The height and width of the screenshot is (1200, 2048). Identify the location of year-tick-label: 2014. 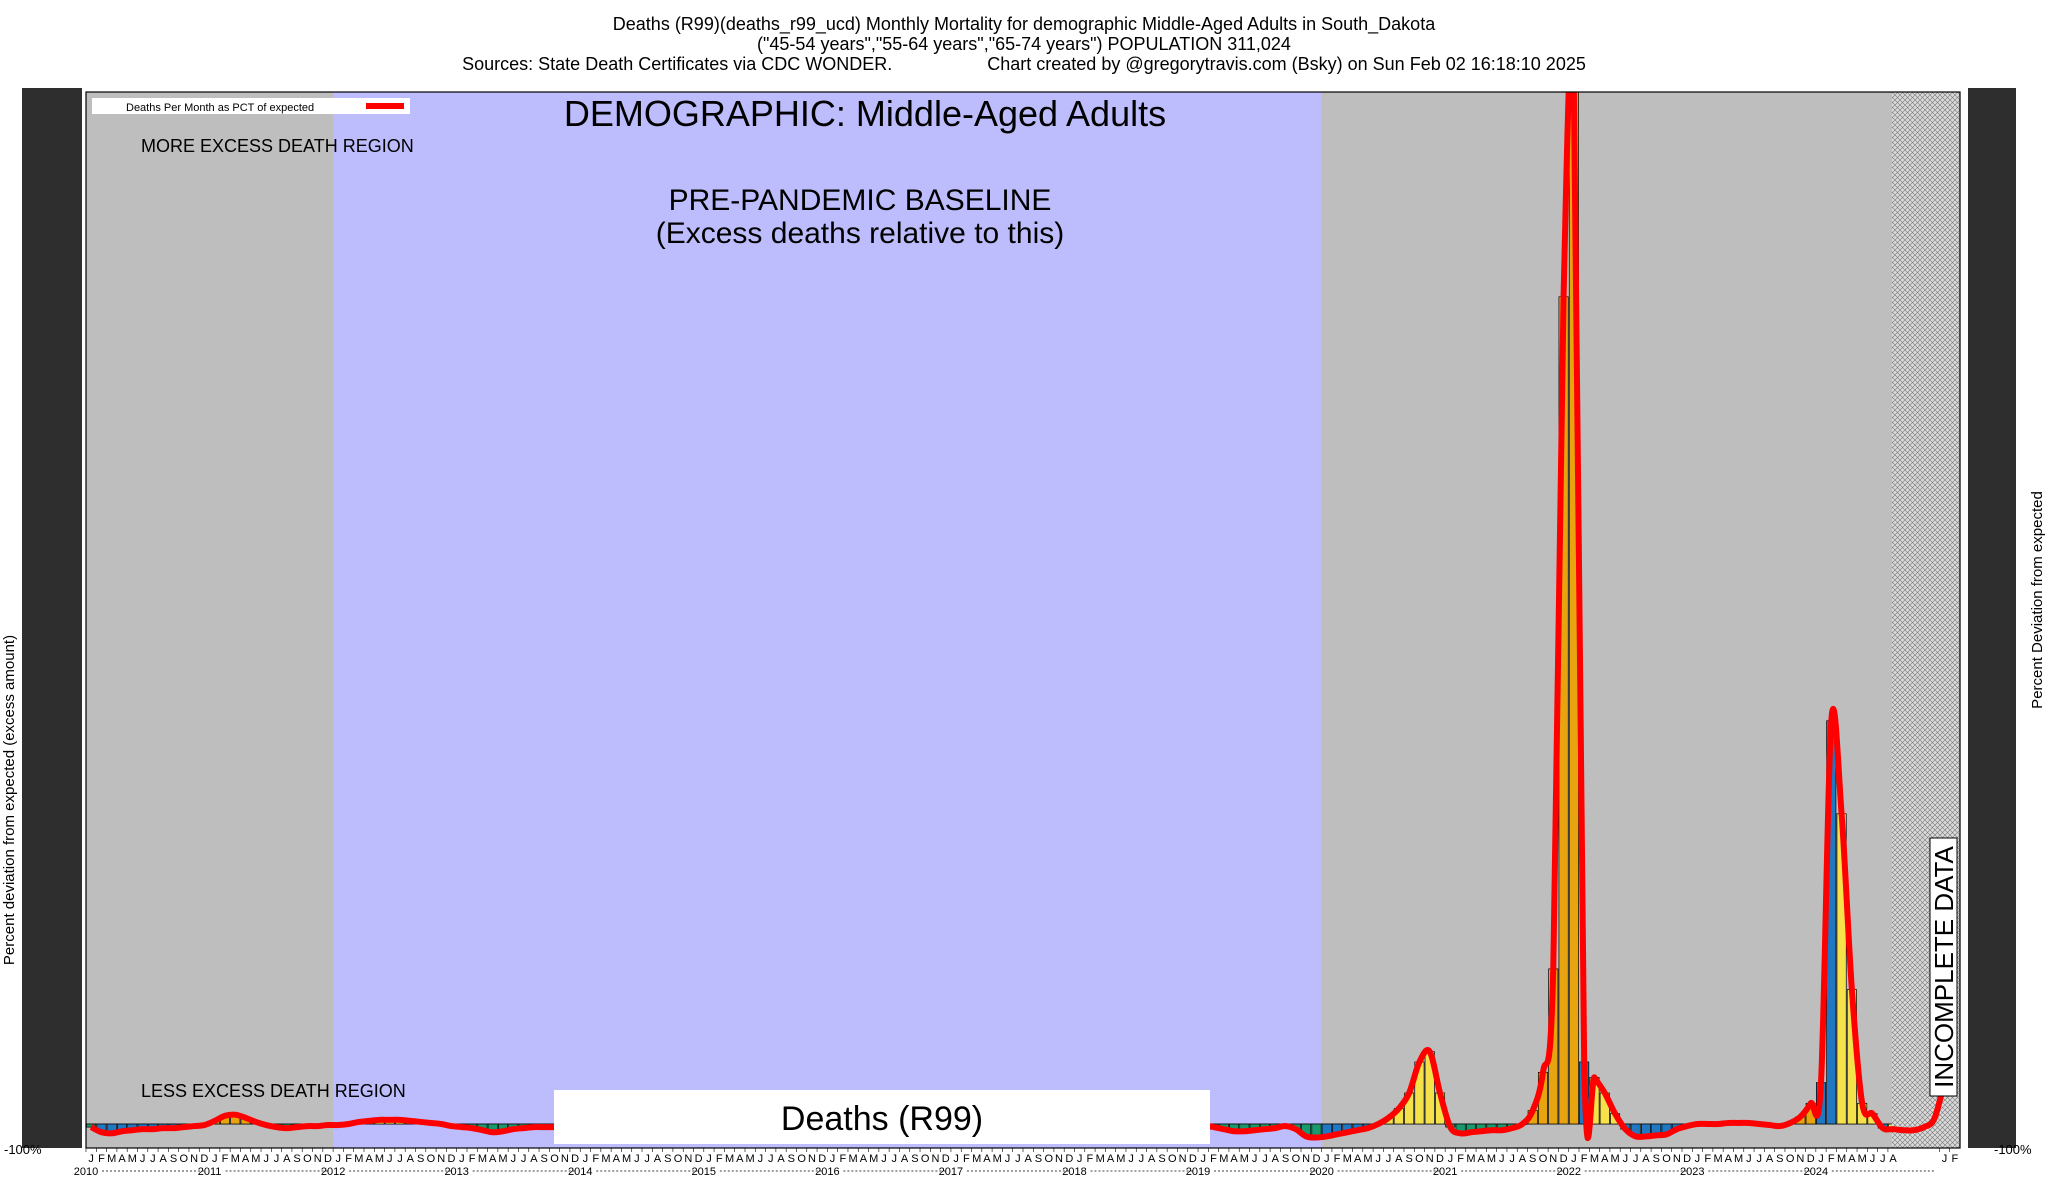
(580, 1172).